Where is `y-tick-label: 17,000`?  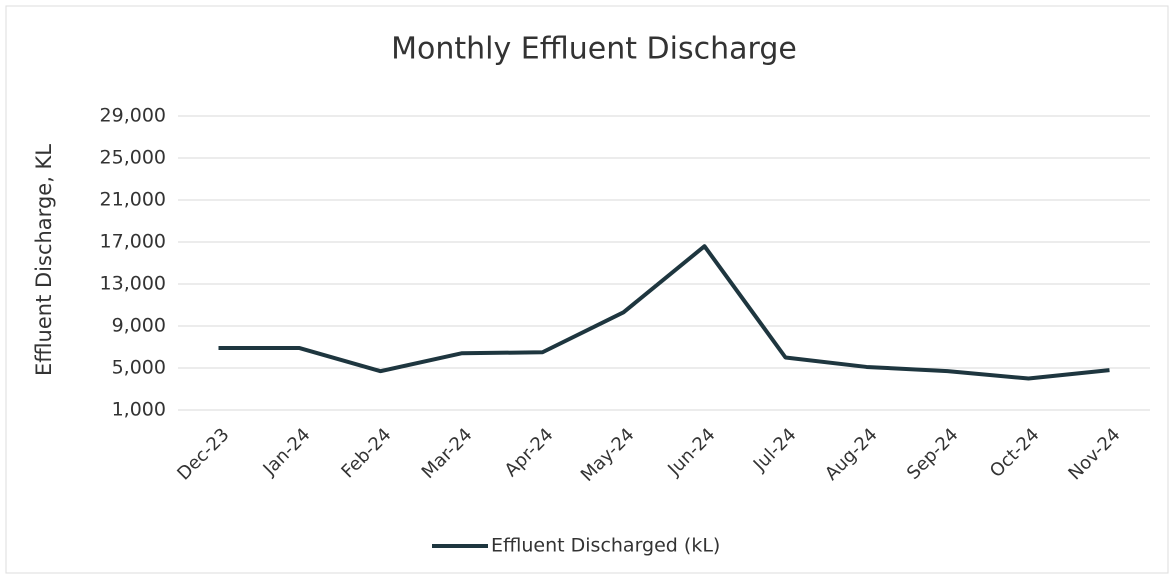
y-tick-label: 17,000 is located at coordinates (133, 242).